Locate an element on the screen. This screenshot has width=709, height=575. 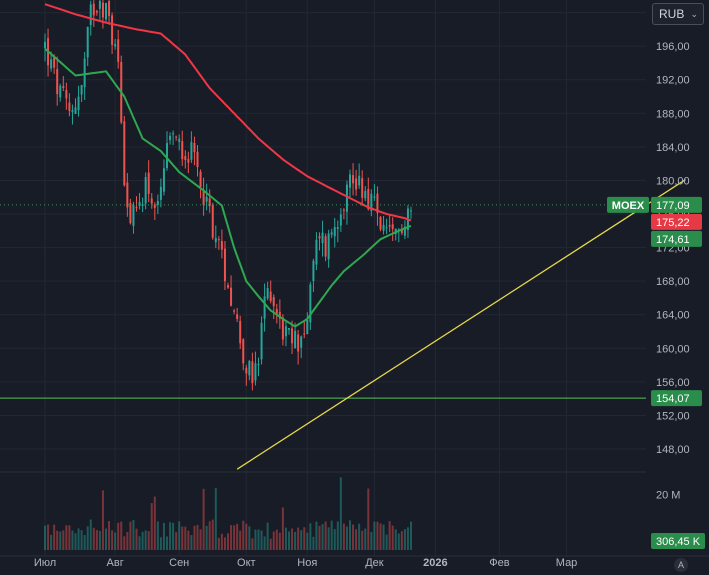
price-tick-label: 192,00 is located at coordinates (673, 81).